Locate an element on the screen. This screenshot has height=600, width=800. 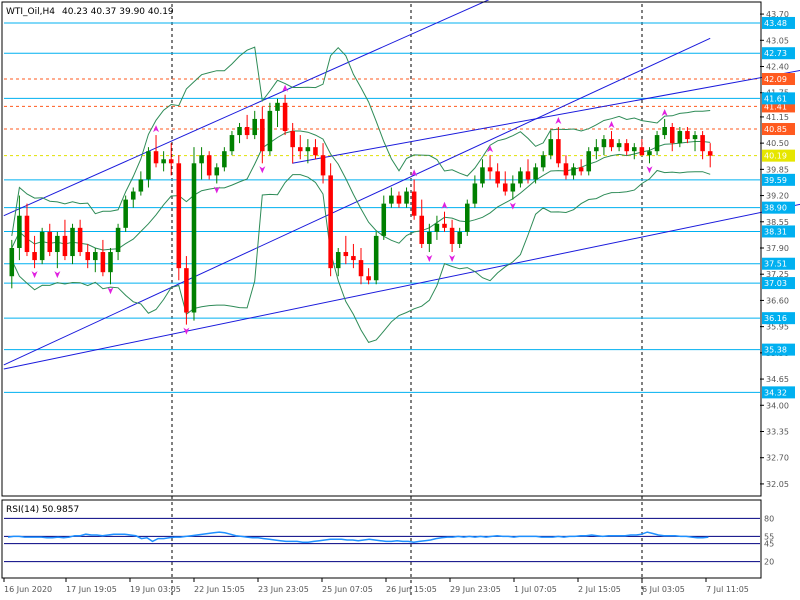
time-tick-label: 6 Jul 03:05 is located at coordinates (663, 589).